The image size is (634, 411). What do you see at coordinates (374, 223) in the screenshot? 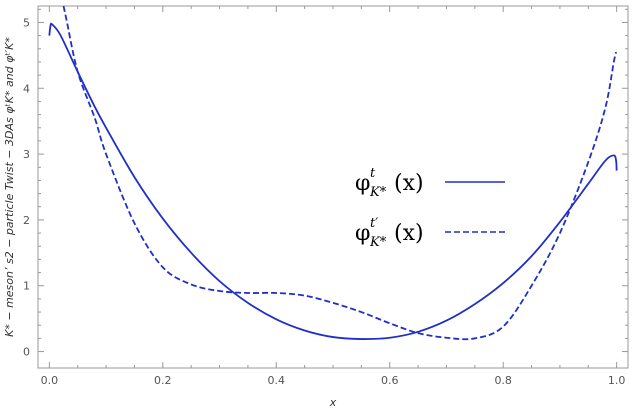
I see `legend-superscript: t′` at bounding box center [374, 223].